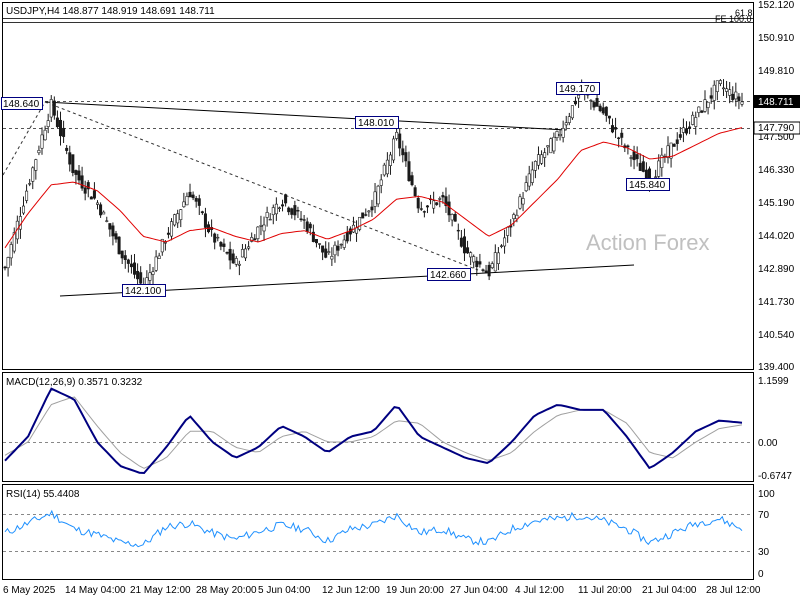 This screenshot has width=800, height=600. I want to click on svg-text: 148.640, so click(21, 104).